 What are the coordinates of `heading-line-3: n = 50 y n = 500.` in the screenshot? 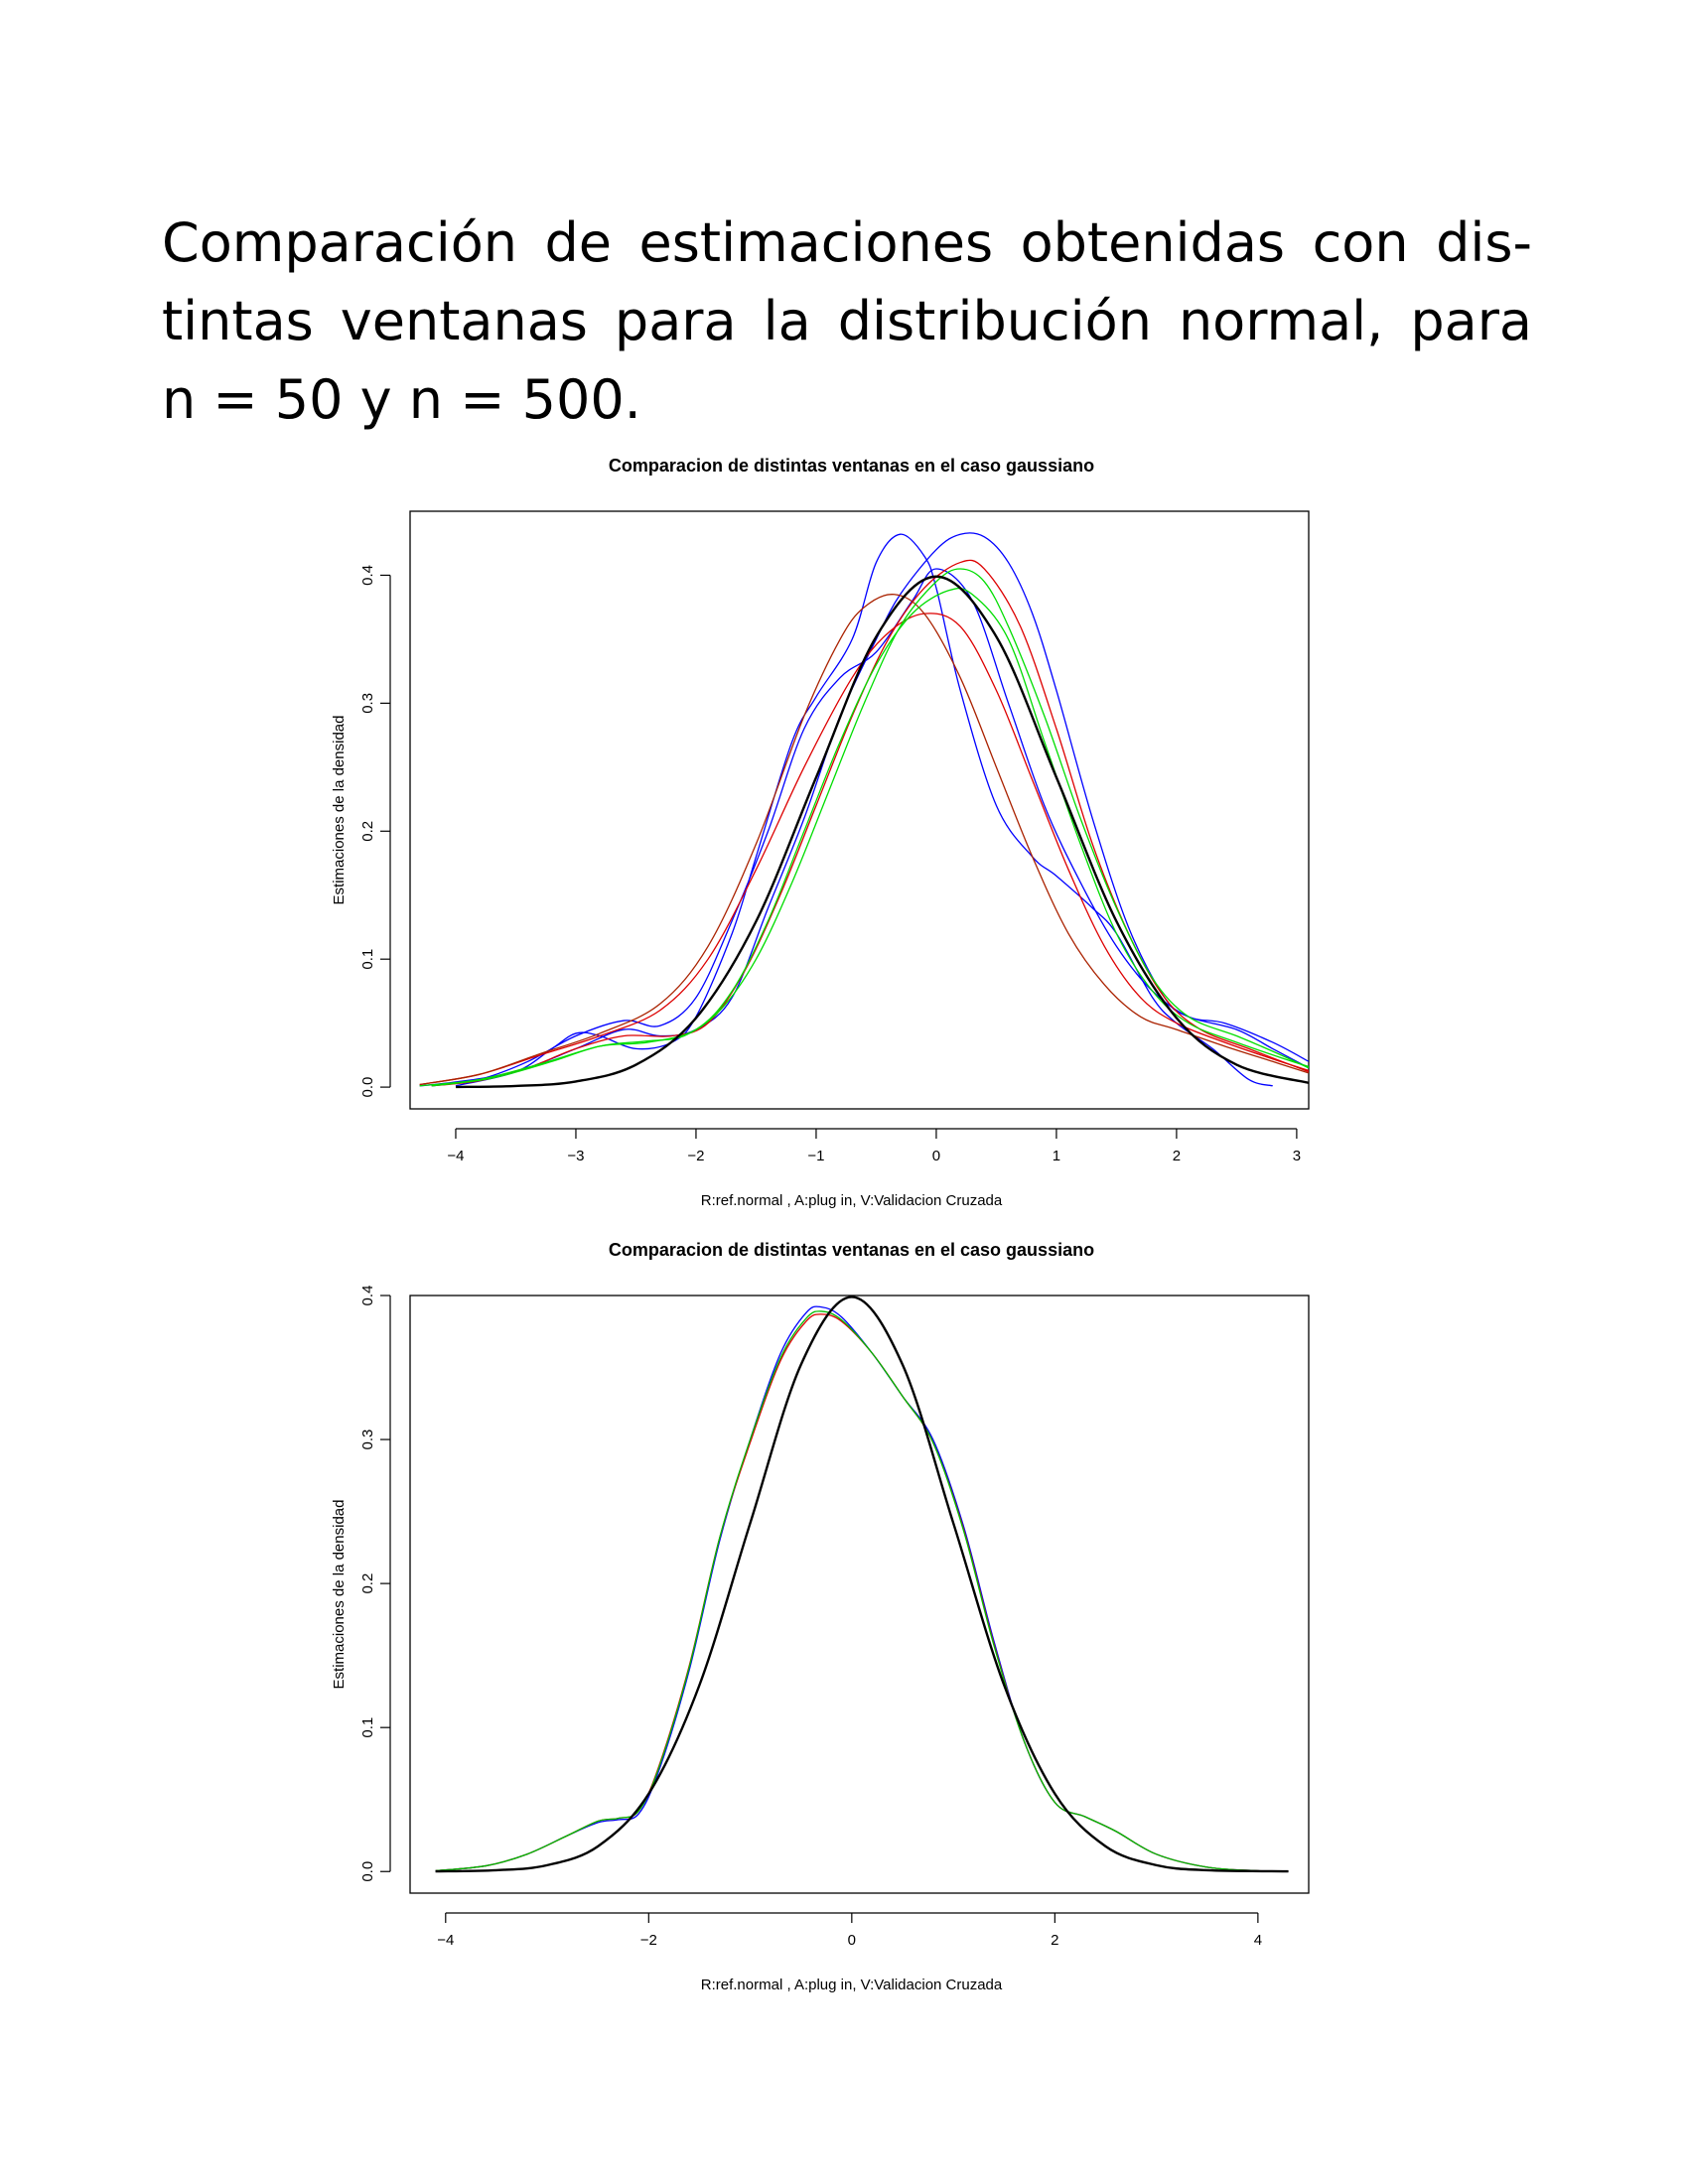 It's located at (401, 399).